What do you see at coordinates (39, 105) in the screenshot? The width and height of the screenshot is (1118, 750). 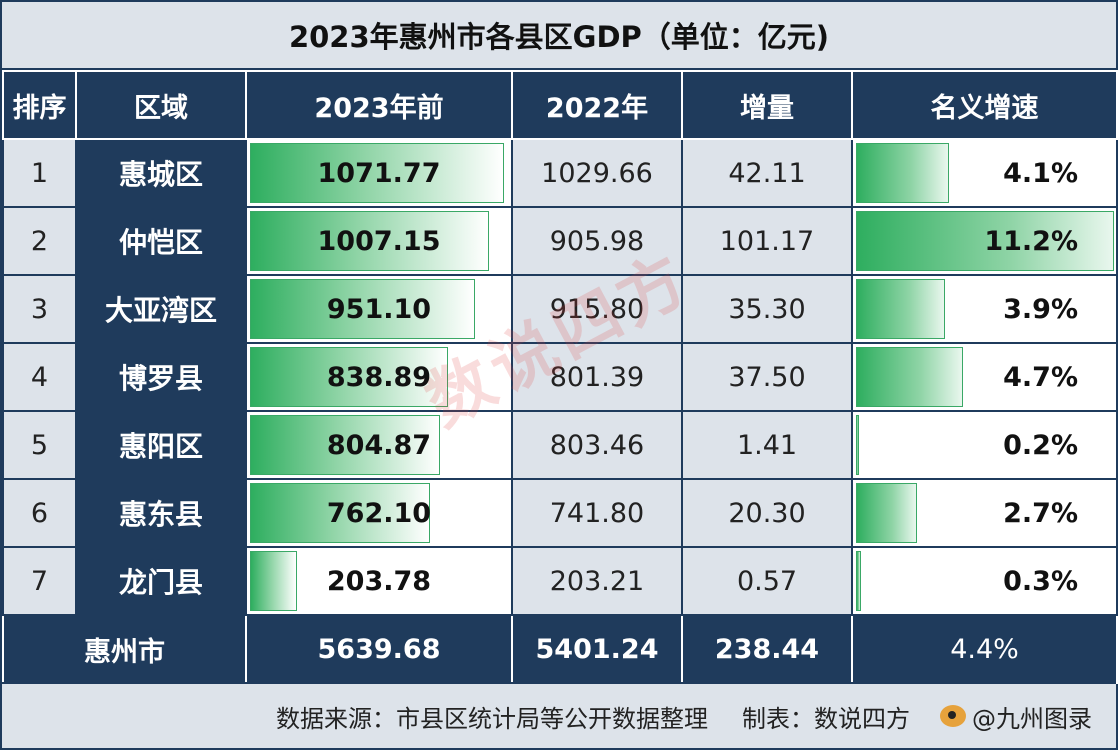 I see `header-rank: 排序` at bounding box center [39, 105].